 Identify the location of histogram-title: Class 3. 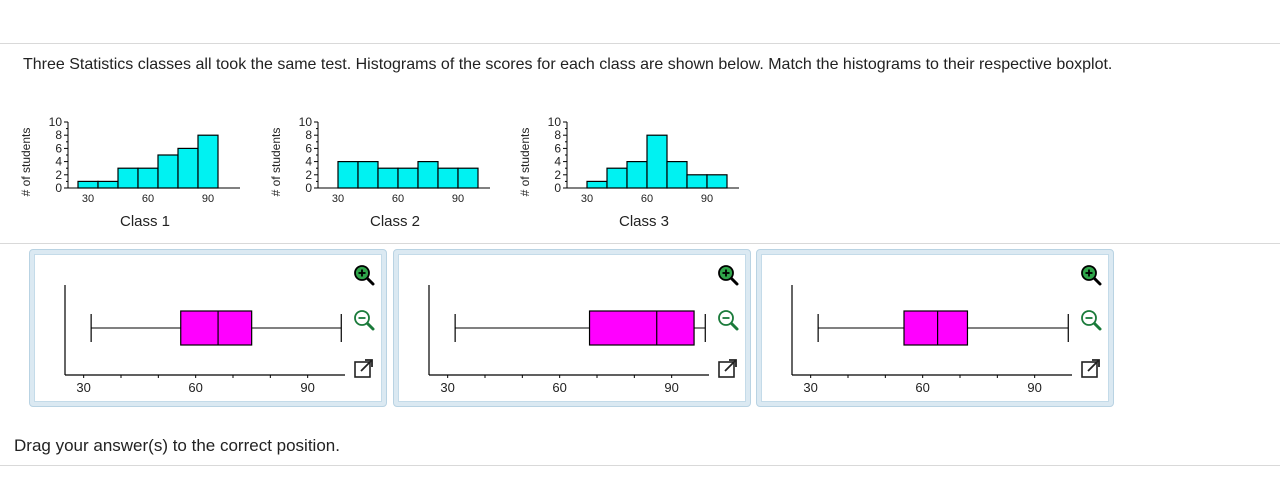
(644, 221).